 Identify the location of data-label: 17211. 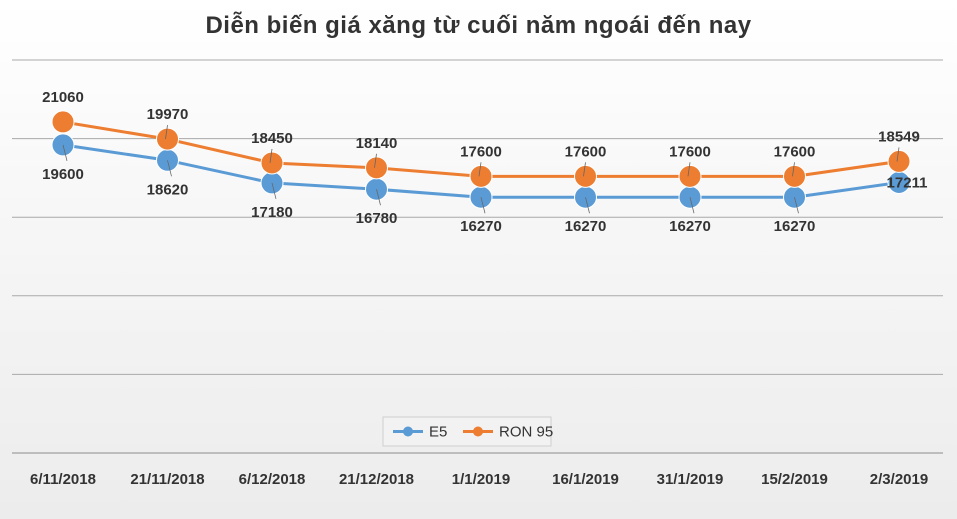
(907, 182).